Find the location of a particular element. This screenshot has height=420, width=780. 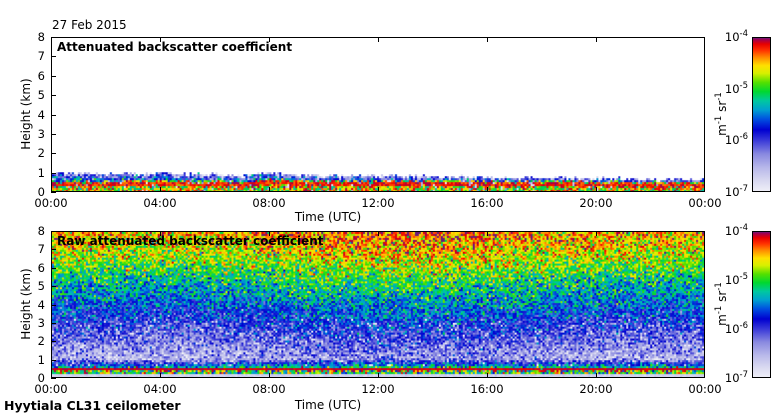

x-axis-label-1: Time (UTC) is located at coordinates (328, 217).